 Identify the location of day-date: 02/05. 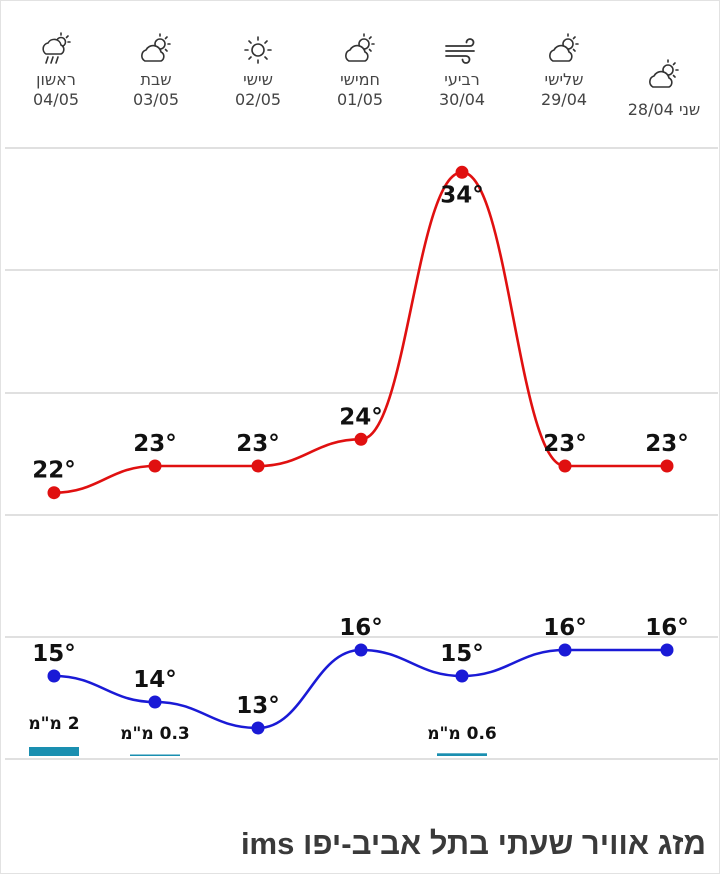
(258, 99).